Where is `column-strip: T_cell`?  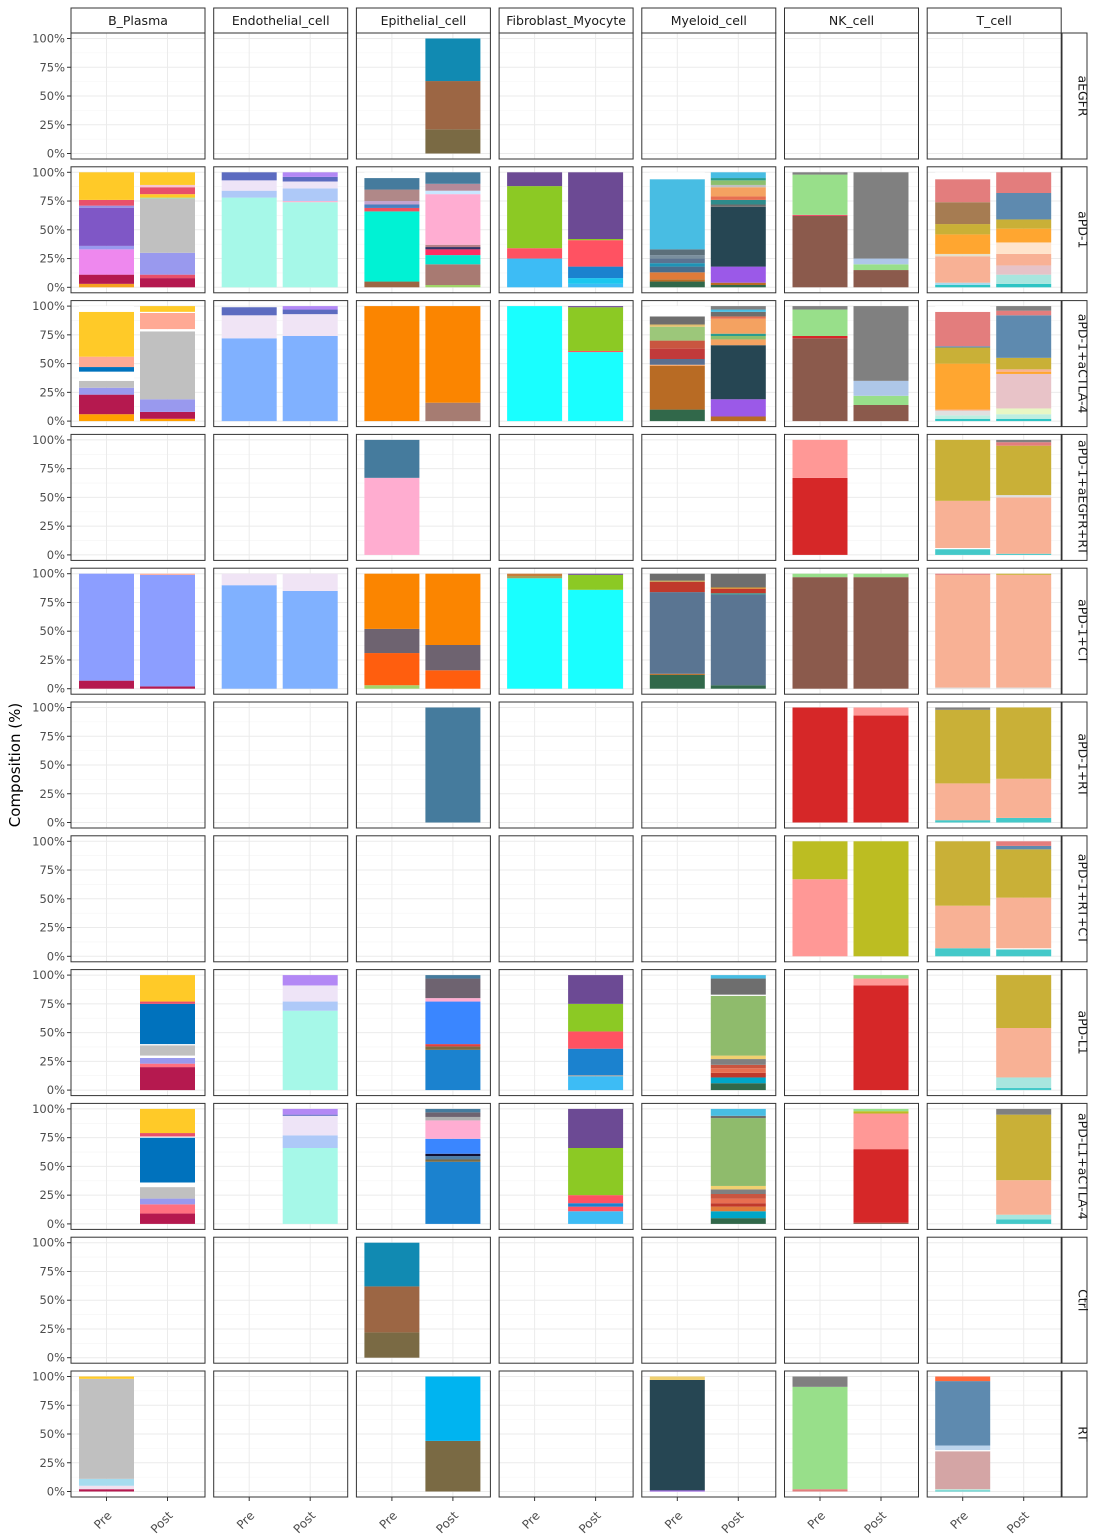 column-strip: T_cell is located at coordinates (994, 20).